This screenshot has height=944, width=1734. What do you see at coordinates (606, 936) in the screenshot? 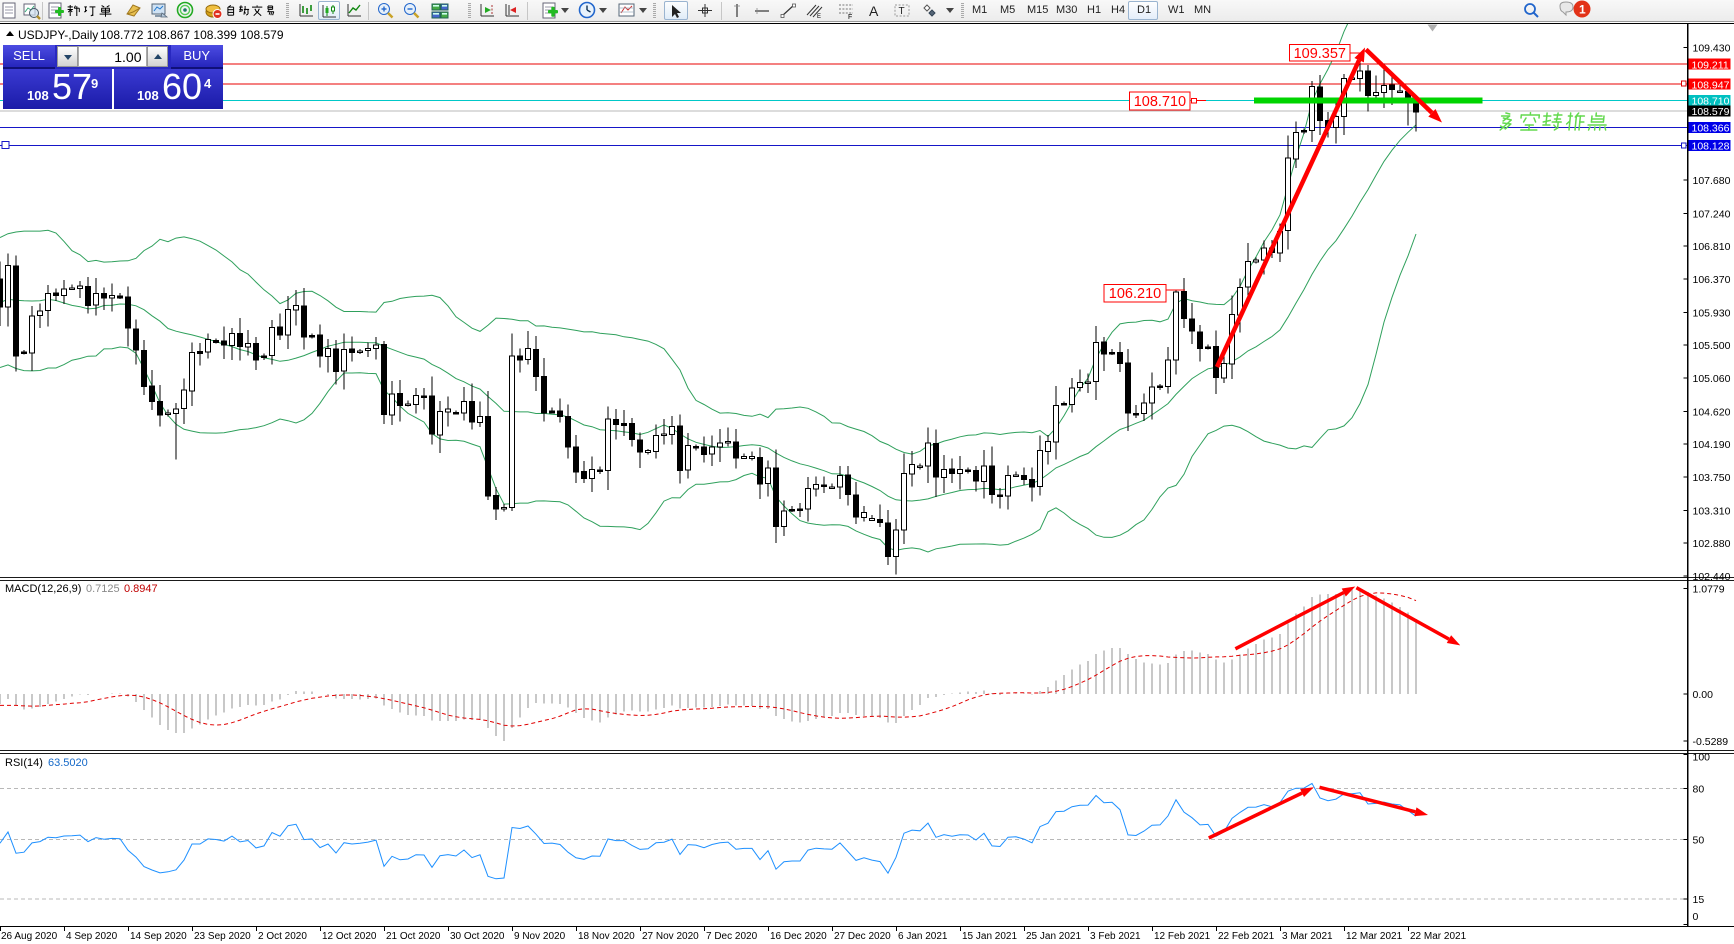
I see `svg-text: 18 Nov 2020` at bounding box center [606, 936].